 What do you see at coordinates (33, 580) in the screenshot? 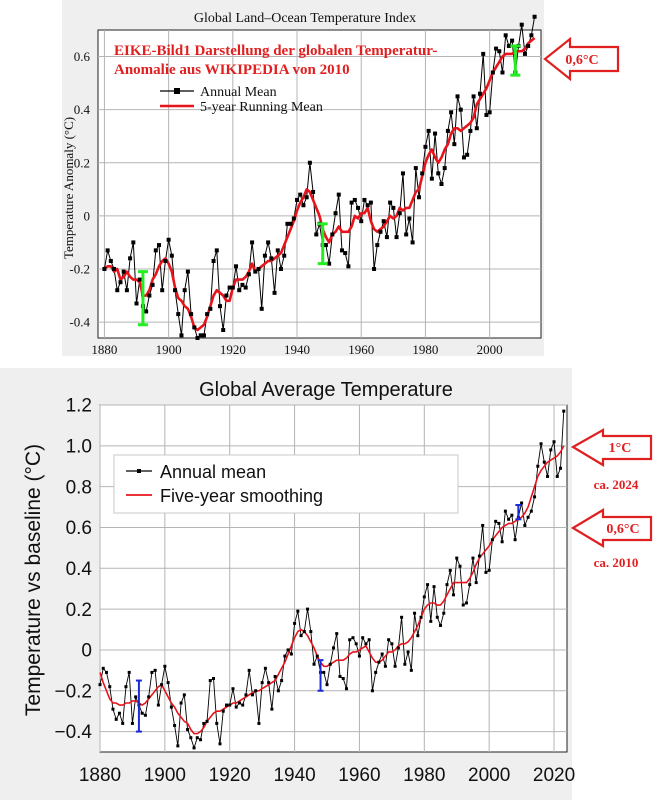
I see `bottom-y-axis-label: Temperature vs baseline (°C)` at bounding box center [33, 580].